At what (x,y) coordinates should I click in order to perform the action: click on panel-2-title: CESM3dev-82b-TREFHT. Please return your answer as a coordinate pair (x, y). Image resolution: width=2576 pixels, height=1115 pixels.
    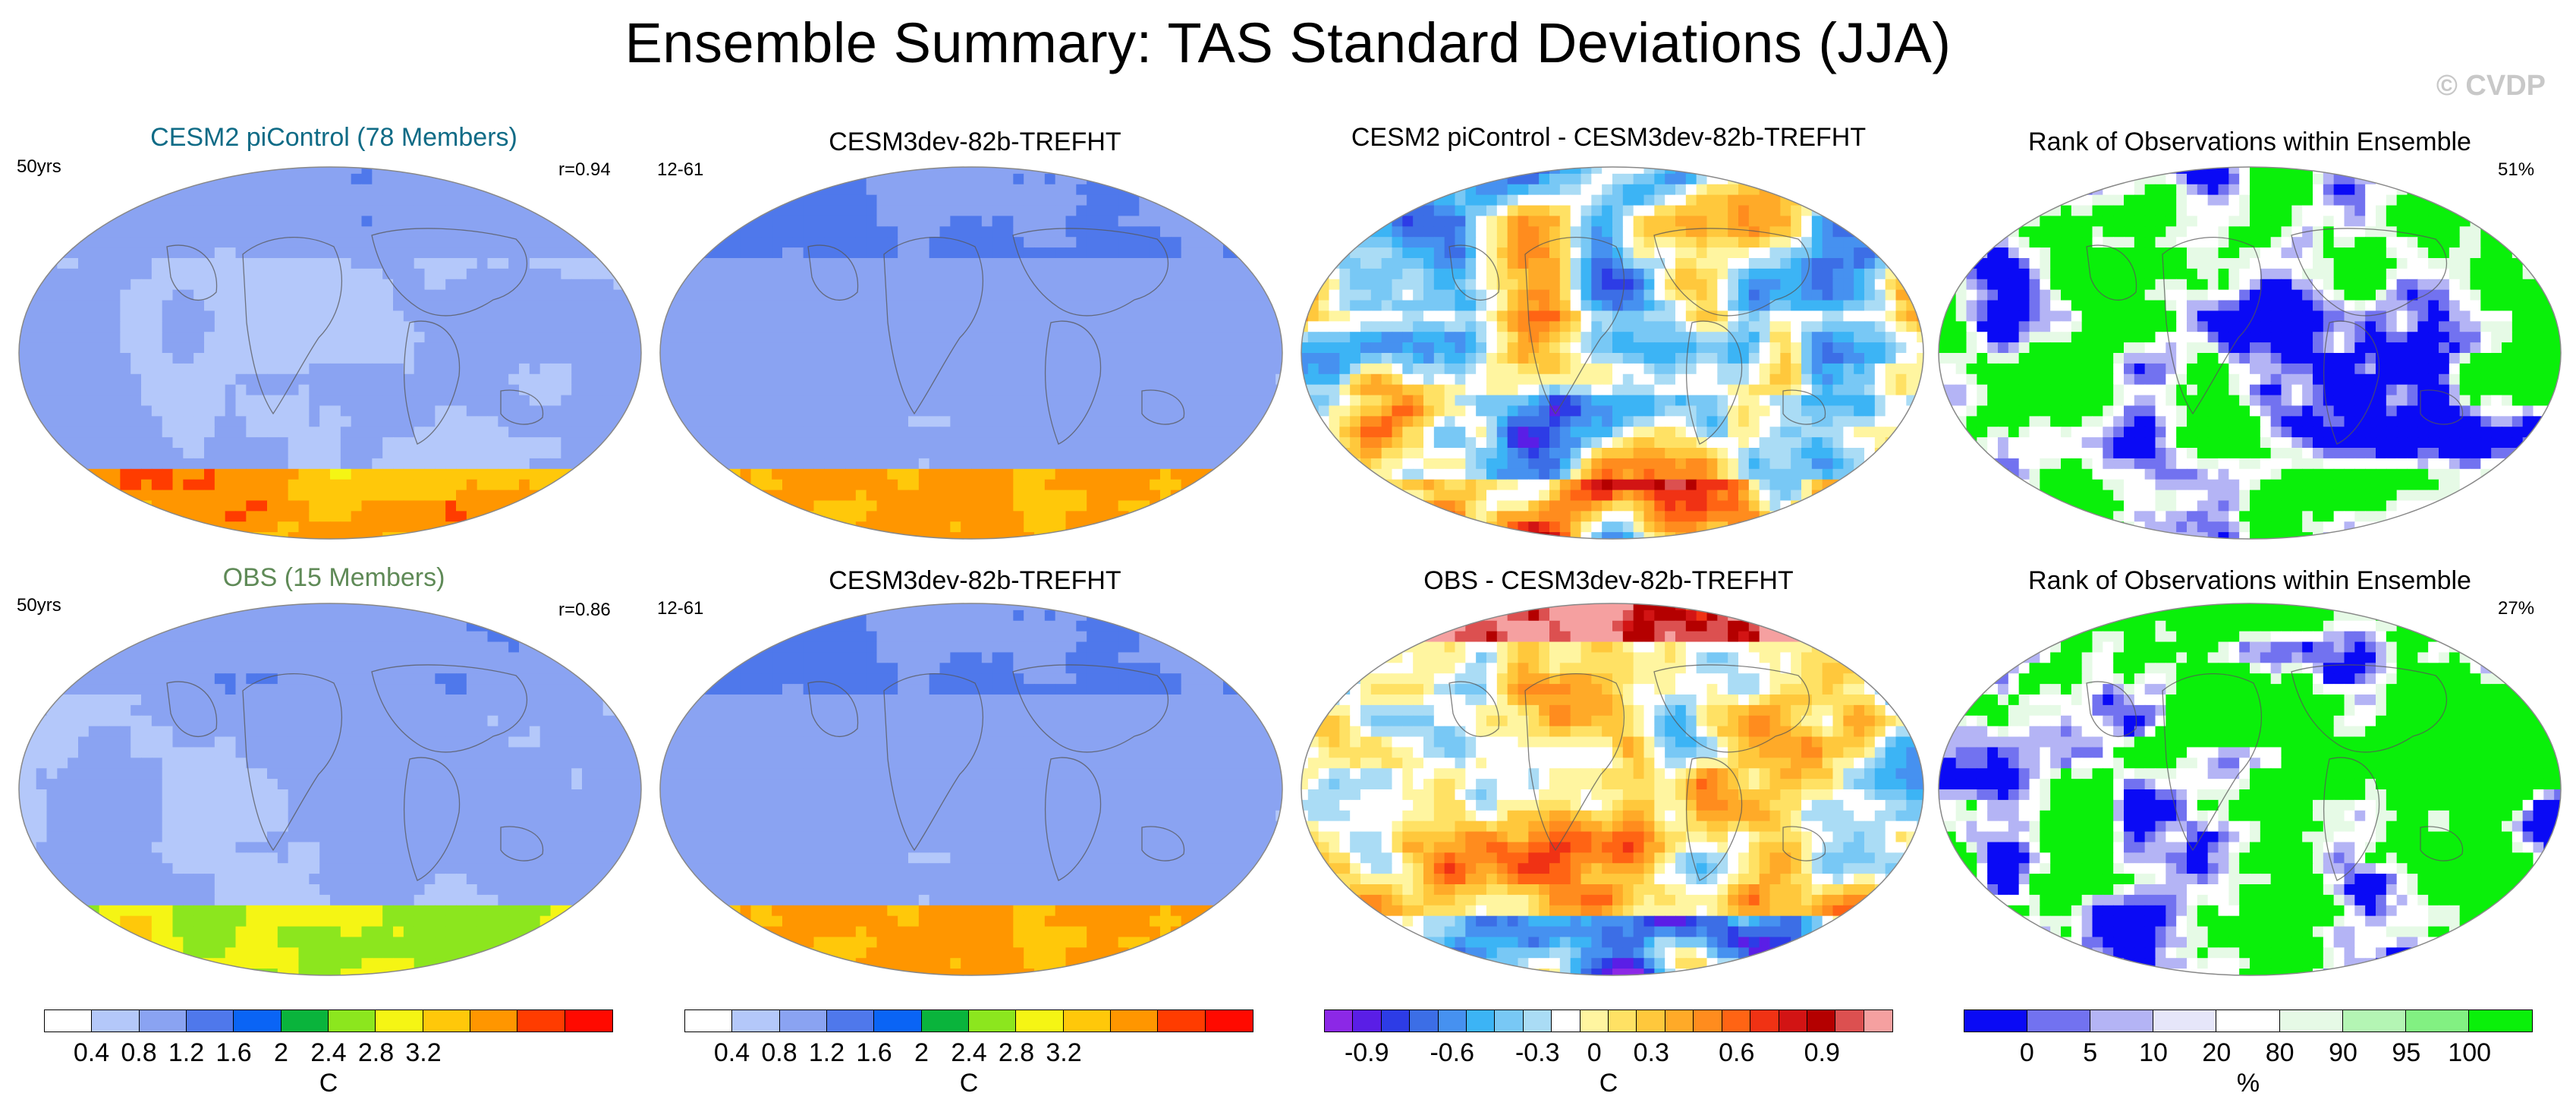
    Looking at the image, I should click on (975, 142).